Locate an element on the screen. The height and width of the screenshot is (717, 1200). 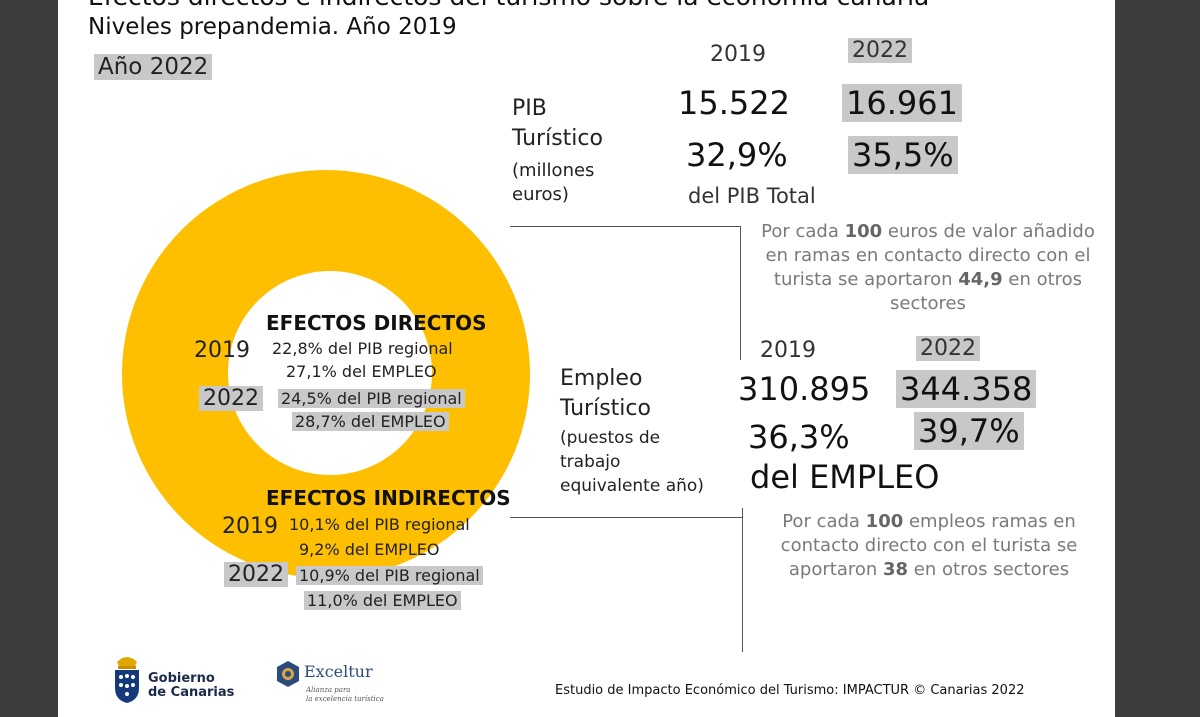
exceltur-tagline-1: Alianza para is located at coordinates (328, 690).